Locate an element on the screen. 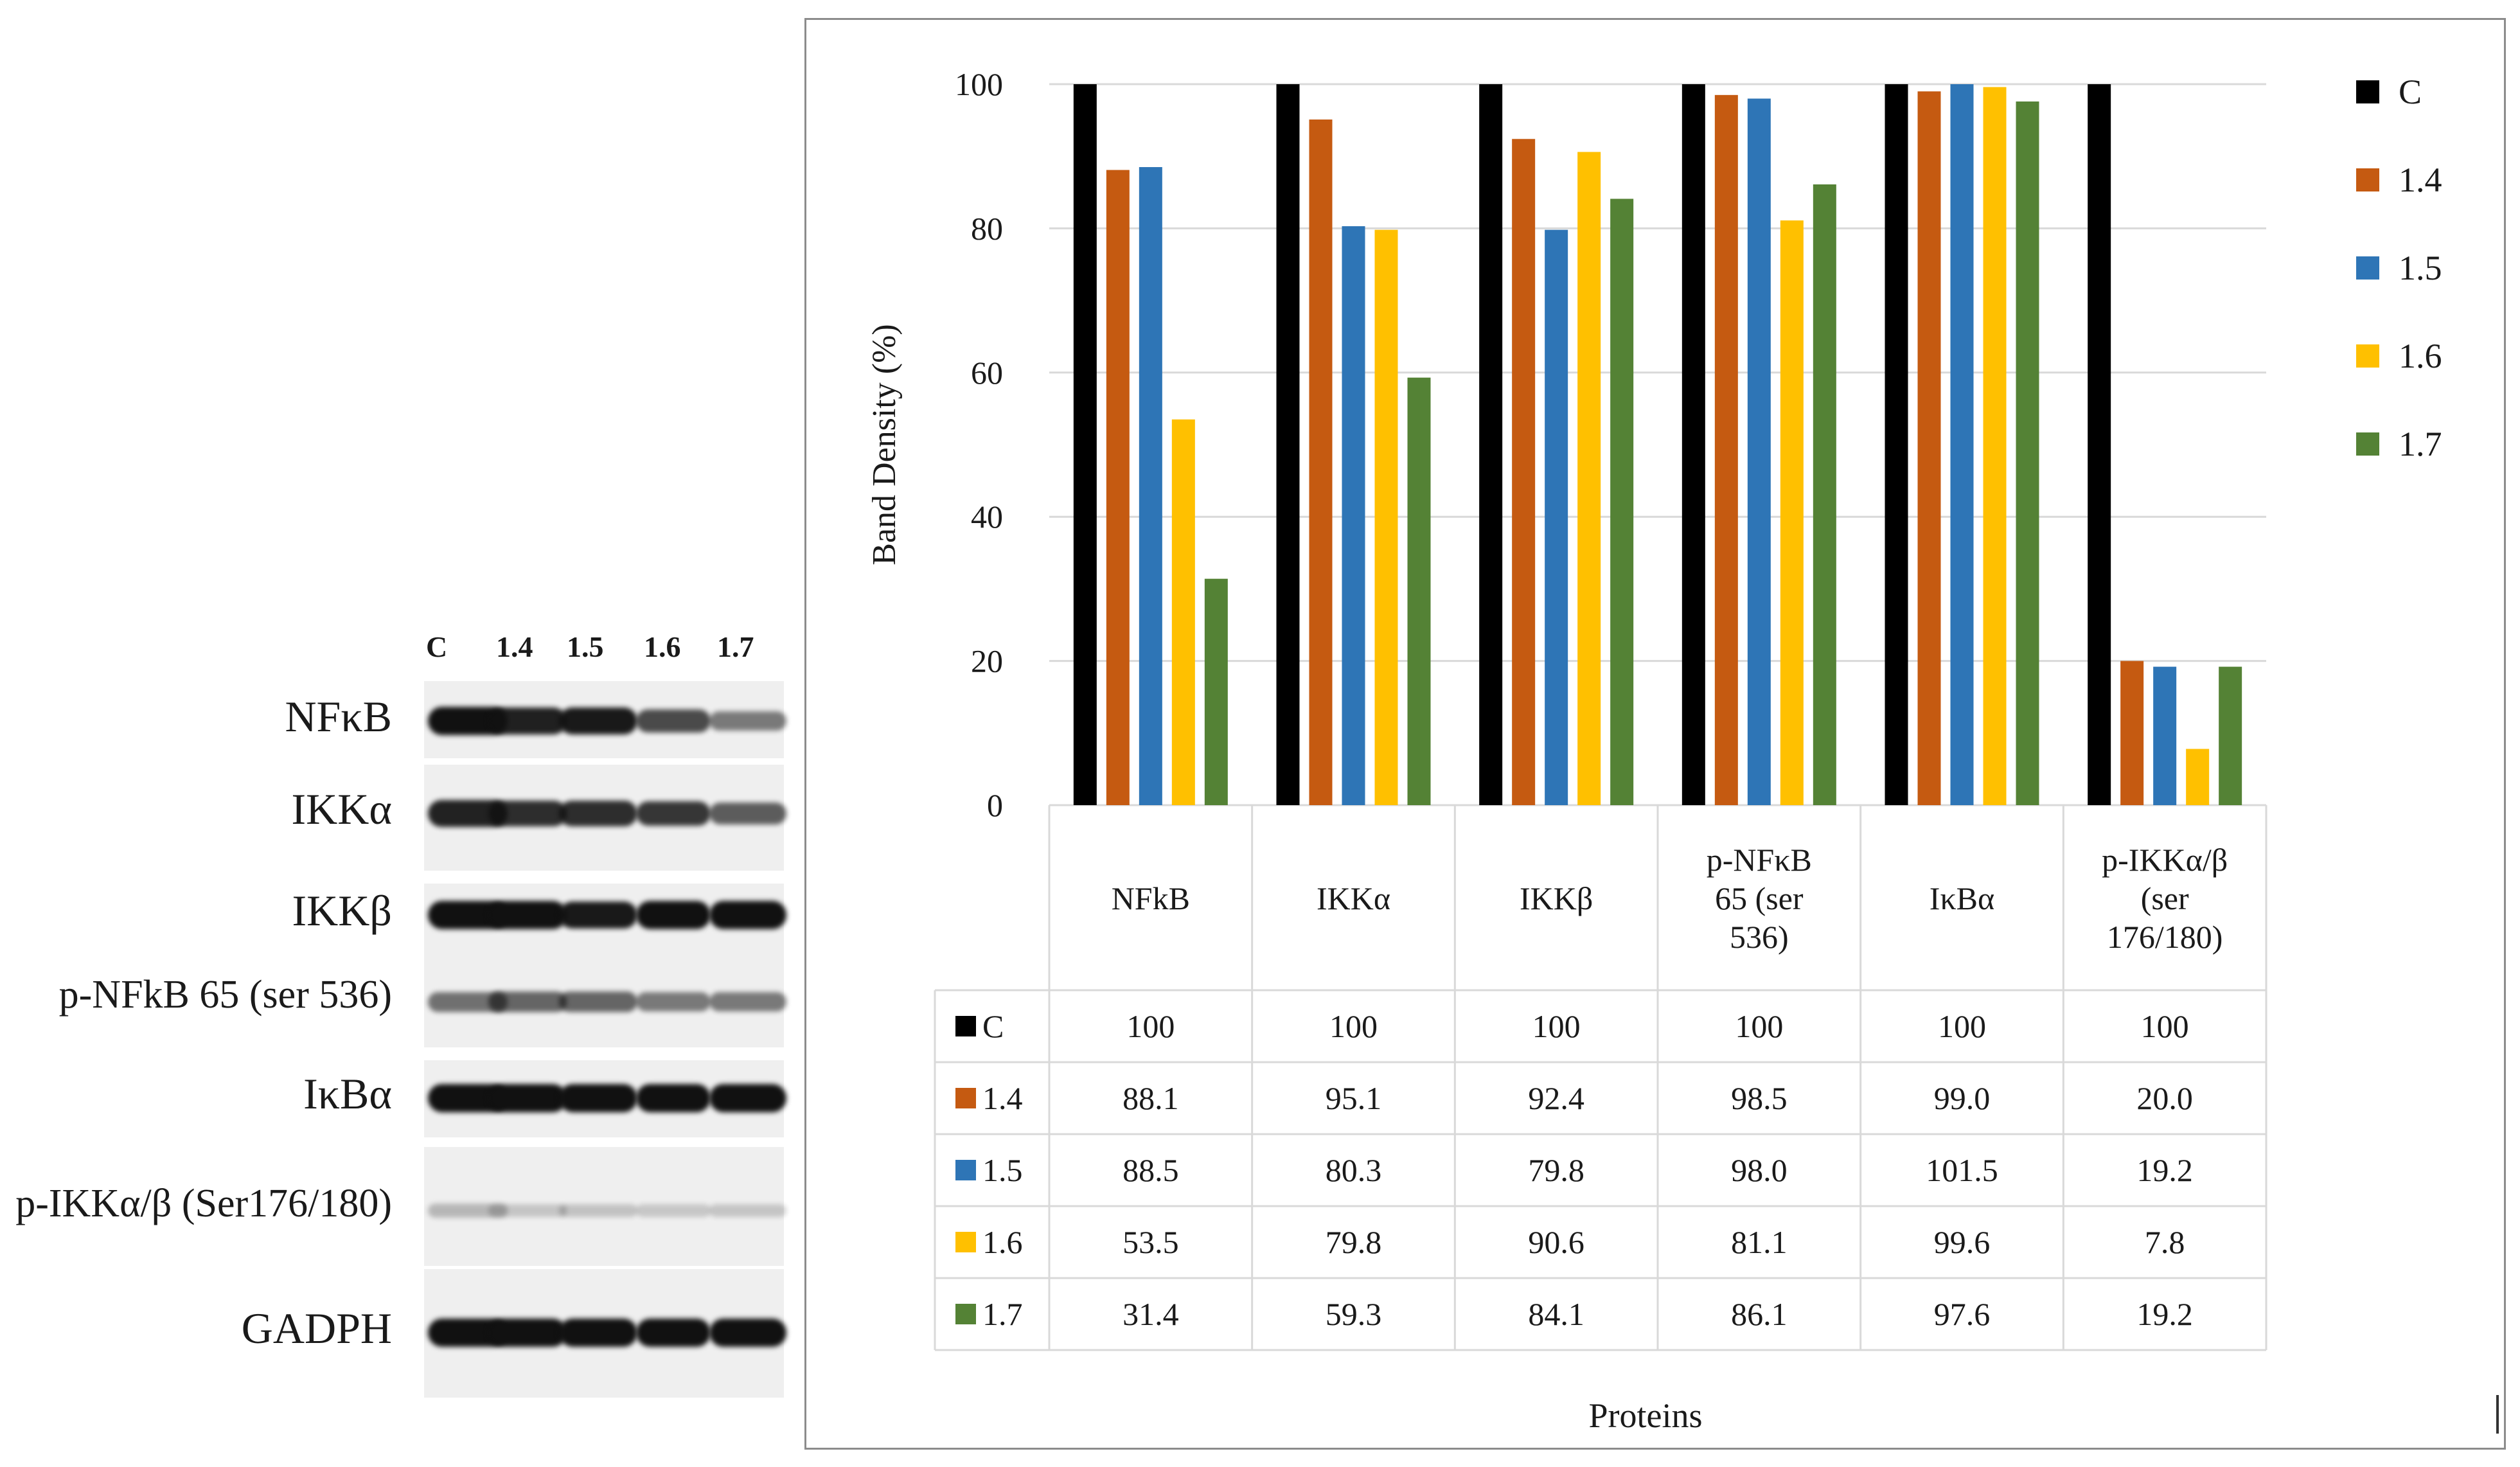 The image size is (2520, 1467). bar-1.4-1 is located at coordinates (1321, 462).